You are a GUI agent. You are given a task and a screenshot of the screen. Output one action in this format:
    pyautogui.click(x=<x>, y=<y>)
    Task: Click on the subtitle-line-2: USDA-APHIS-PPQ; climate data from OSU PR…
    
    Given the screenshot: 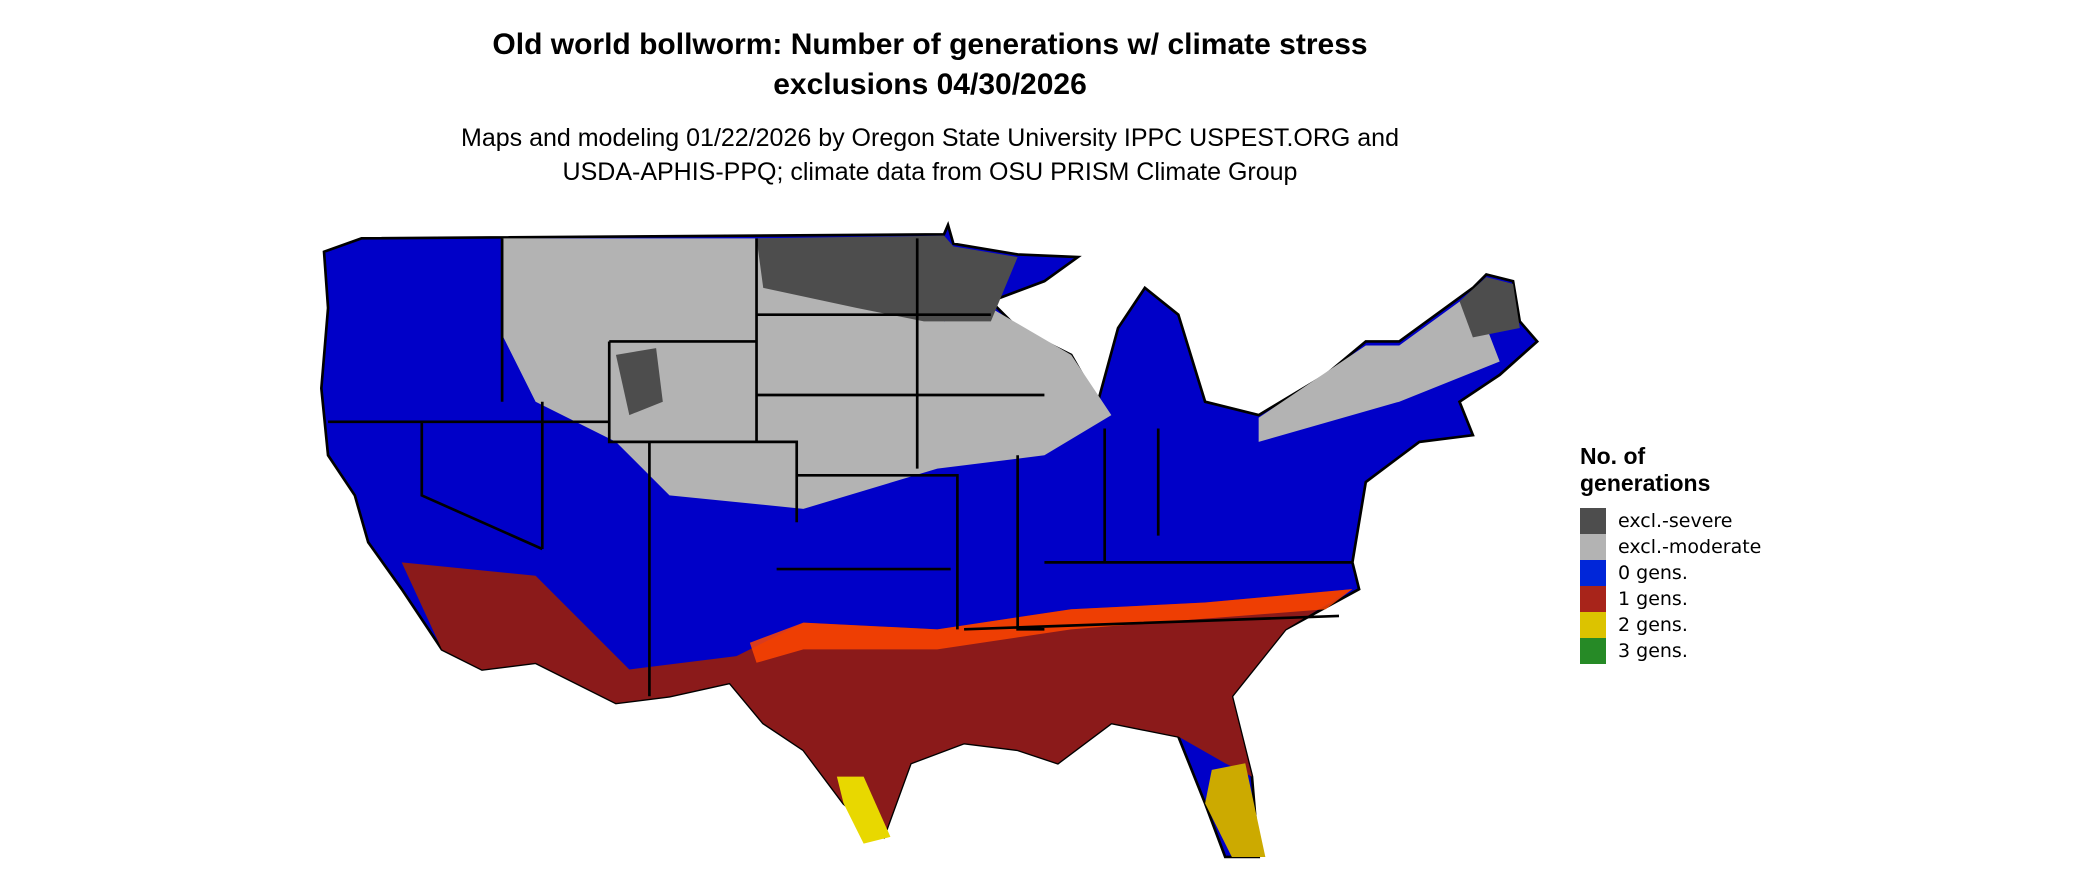 What is the action you would take?
    pyautogui.click(x=930, y=172)
    